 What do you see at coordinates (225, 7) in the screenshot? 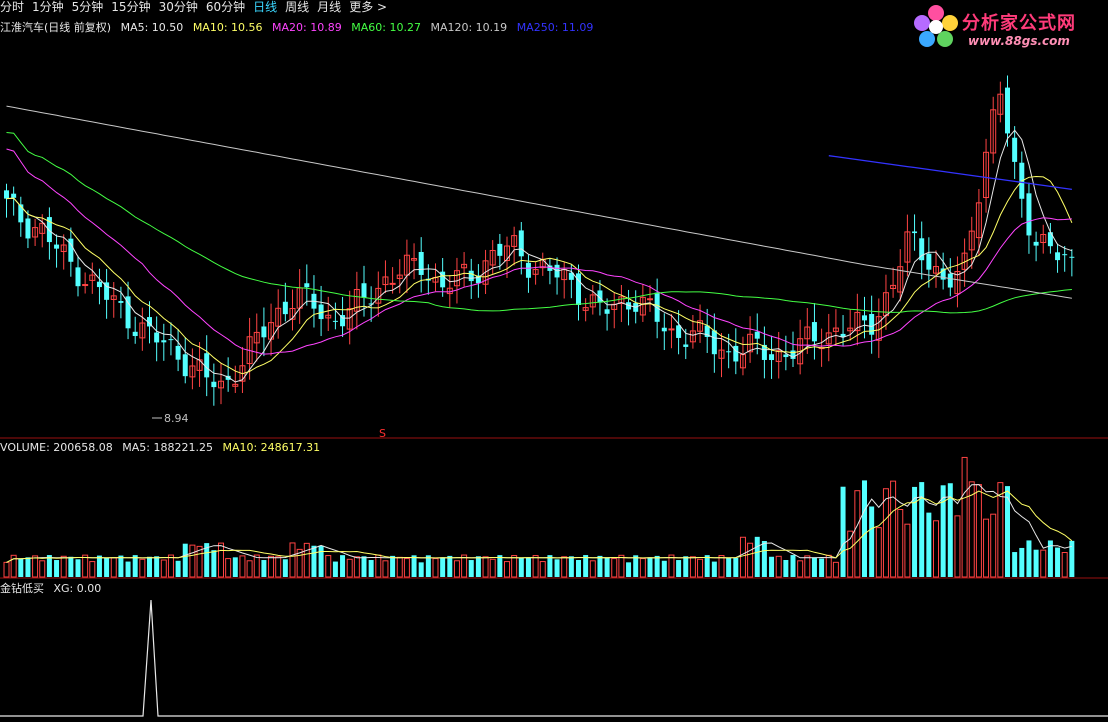
I see `tab-5: 60分钟` at bounding box center [225, 7].